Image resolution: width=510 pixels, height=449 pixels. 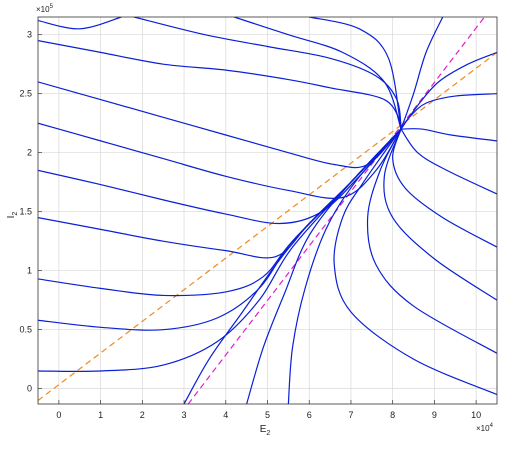 I want to click on y-tick-label: 1.5, so click(x=25, y=212).